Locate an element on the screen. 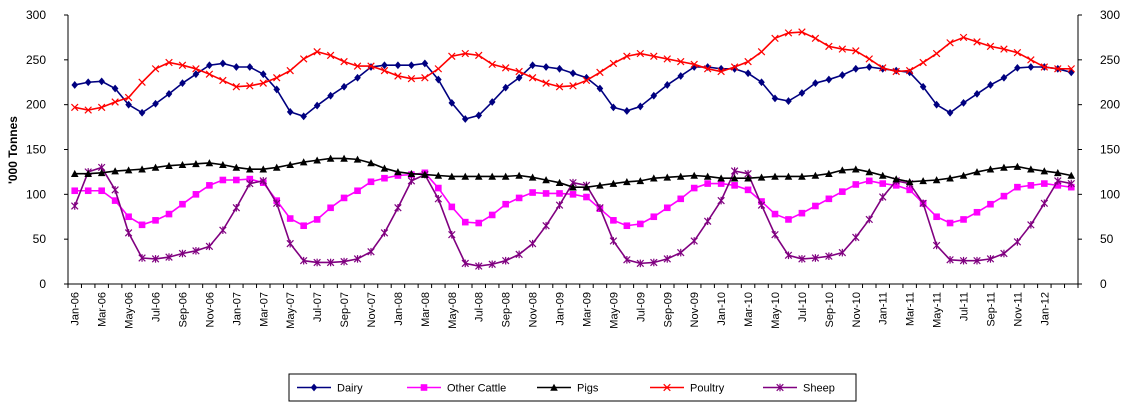  x-tick-label: Mar-08 is located at coordinates (426, 309).